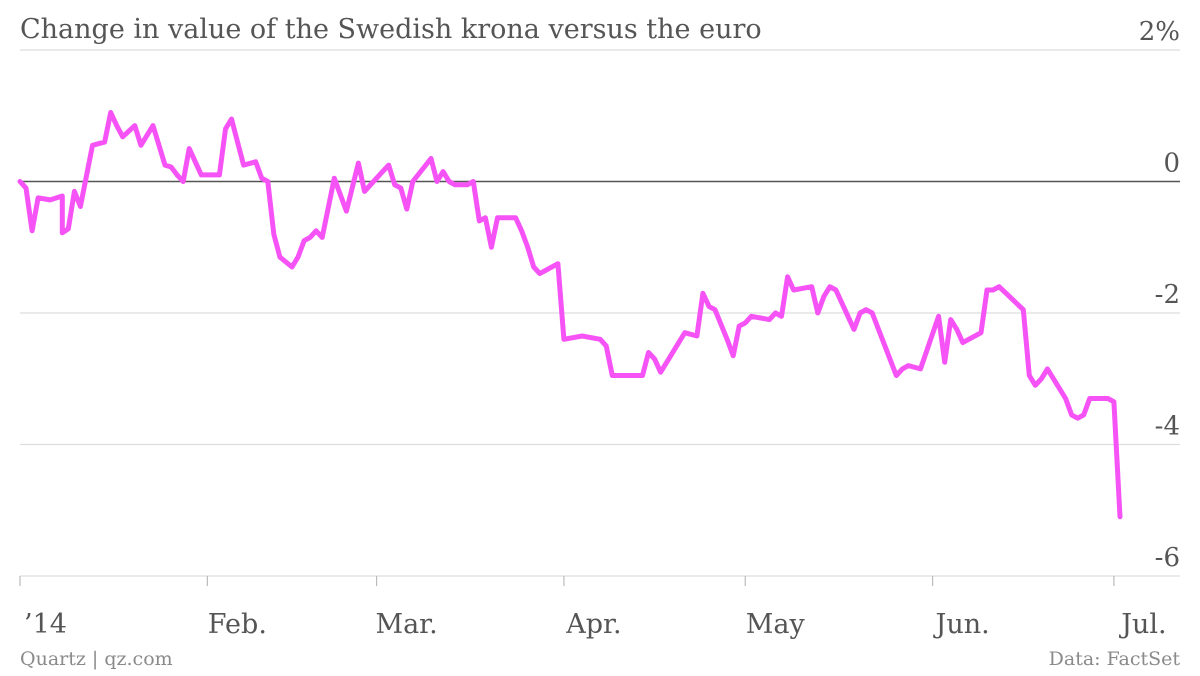 The image size is (1200, 676). Describe the element at coordinates (1167, 295) in the screenshot. I see `y-tick-label: -2` at that location.